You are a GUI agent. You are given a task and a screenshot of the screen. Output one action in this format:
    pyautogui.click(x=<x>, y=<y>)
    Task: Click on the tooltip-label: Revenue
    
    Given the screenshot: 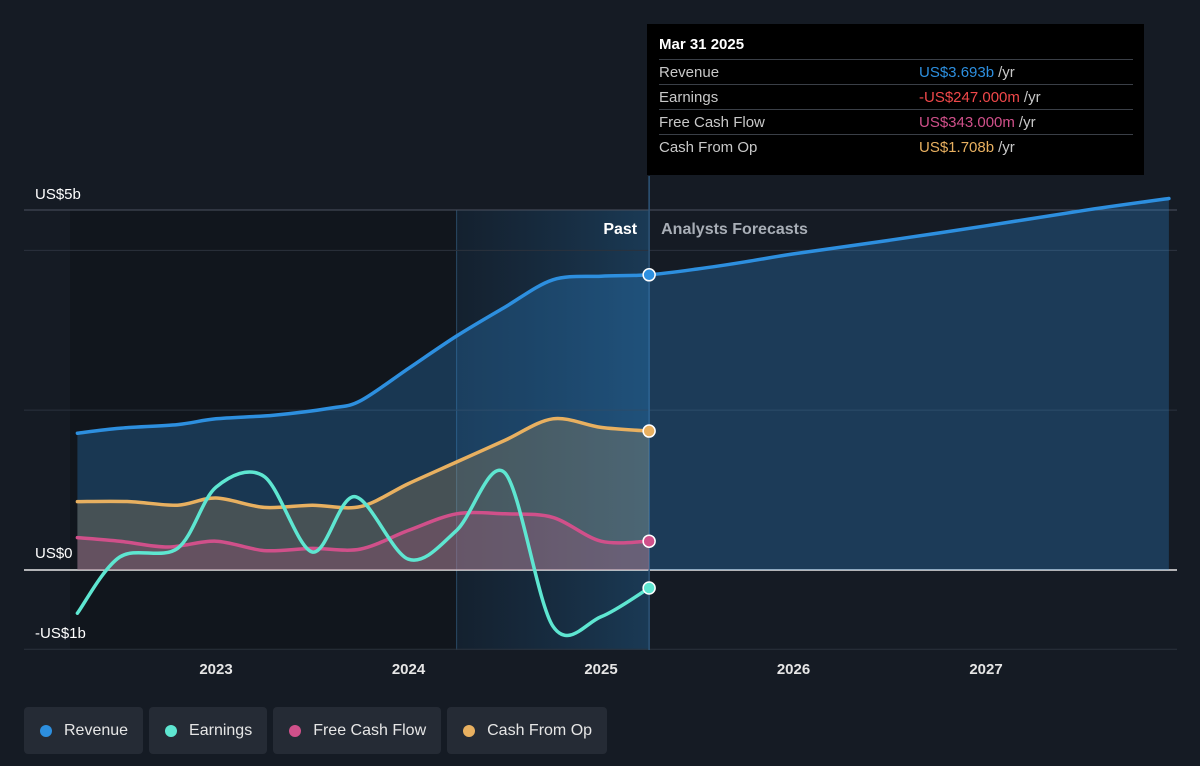 What is the action you would take?
    pyautogui.click(x=689, y=72)
    